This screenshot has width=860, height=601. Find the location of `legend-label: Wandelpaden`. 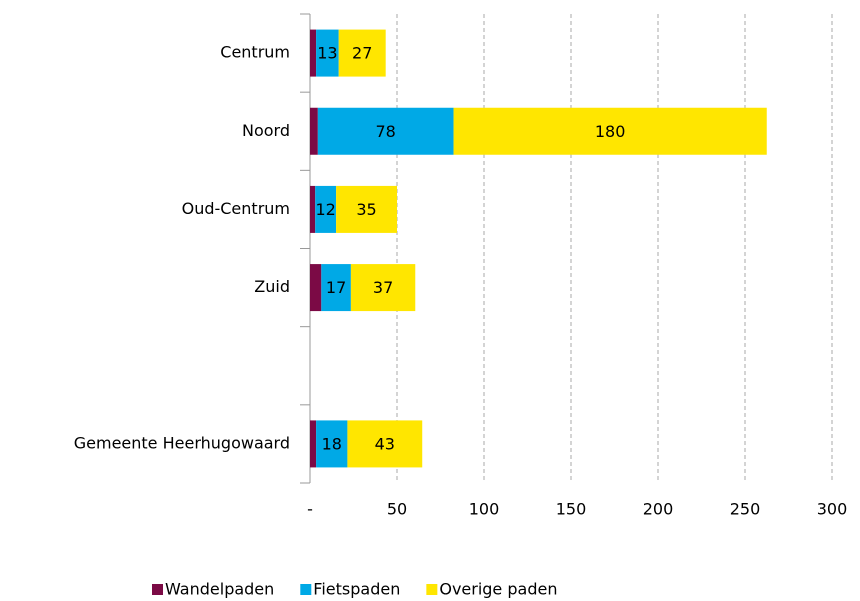

legend-label: Wandelpaden is located at coordinates (219, 589).